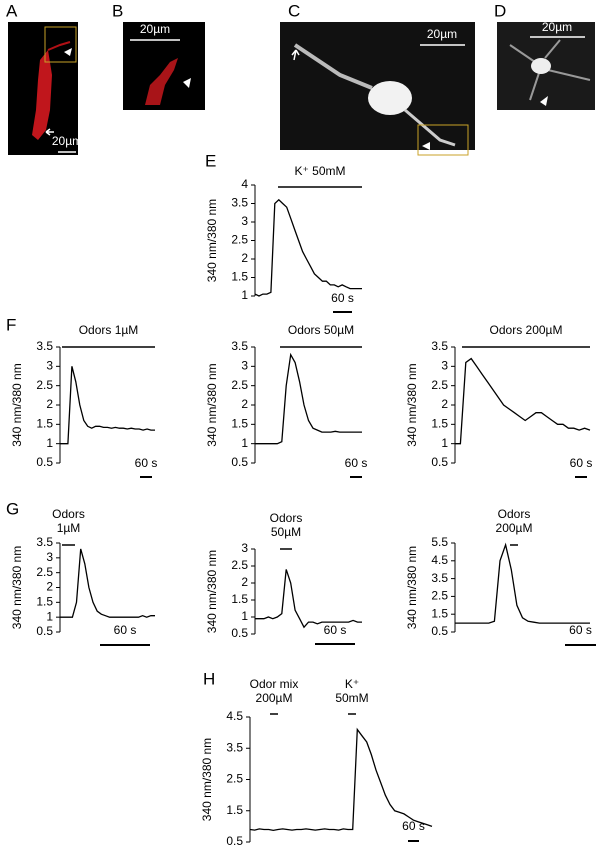  I want to click on panel-label: G, so click(12, 508).